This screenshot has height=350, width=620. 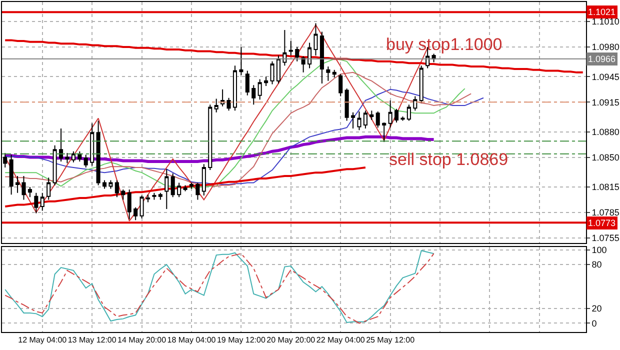 What do you see at coordinates (341, 340) in the screenshot?
I see `x-tick-label: 22 May 04:00` at bounding box center [341, 340].